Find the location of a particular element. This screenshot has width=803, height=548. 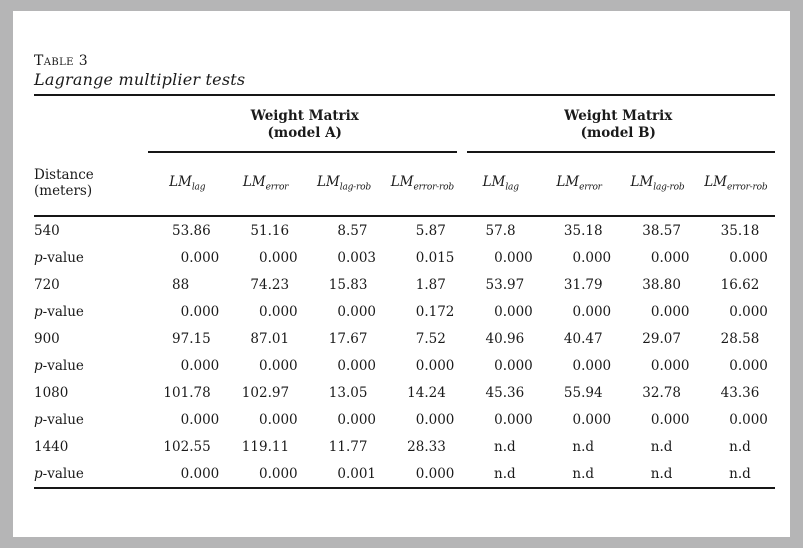

col-header-lm-lag-a: LMlag is located at coordinates (187, 185).